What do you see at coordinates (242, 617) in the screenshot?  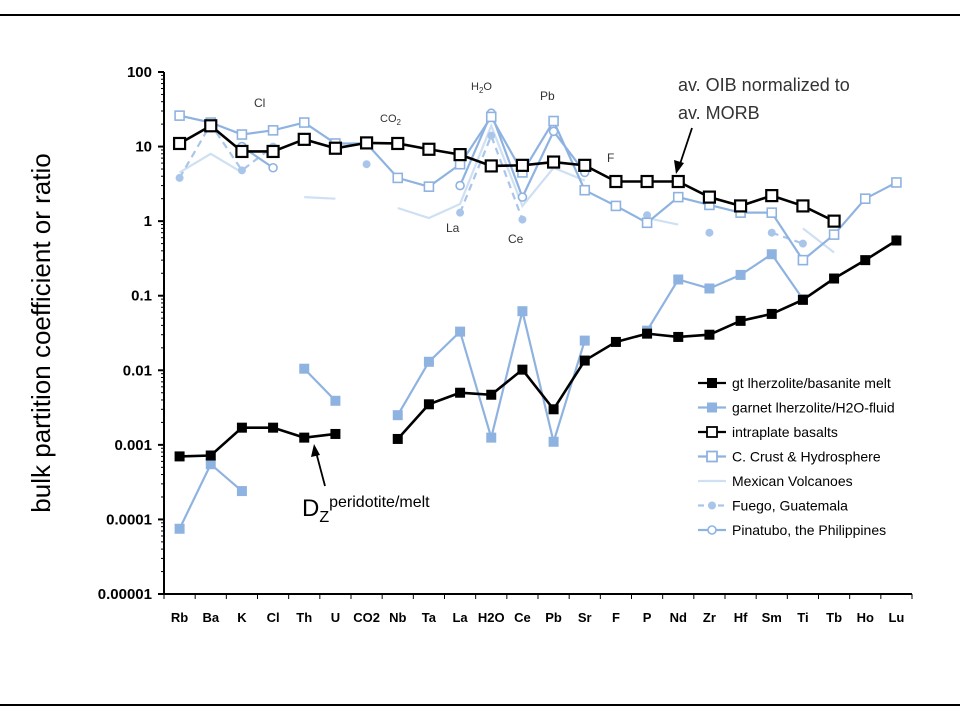 I see `x-tick-label: K` at bounding box center [242, 617].